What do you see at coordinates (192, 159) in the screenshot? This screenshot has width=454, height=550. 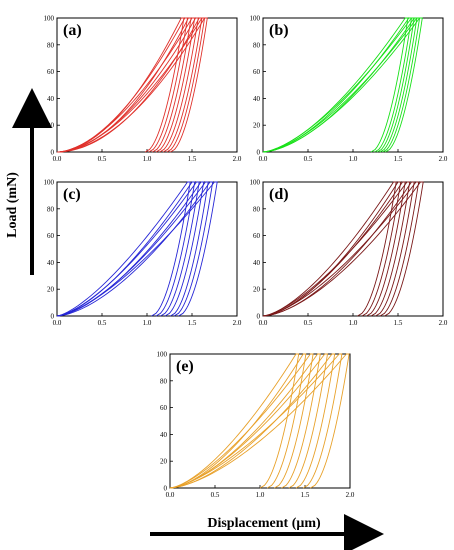 I see `panel-a-xtick-label: 1.5` at bounding box center [192, 159].